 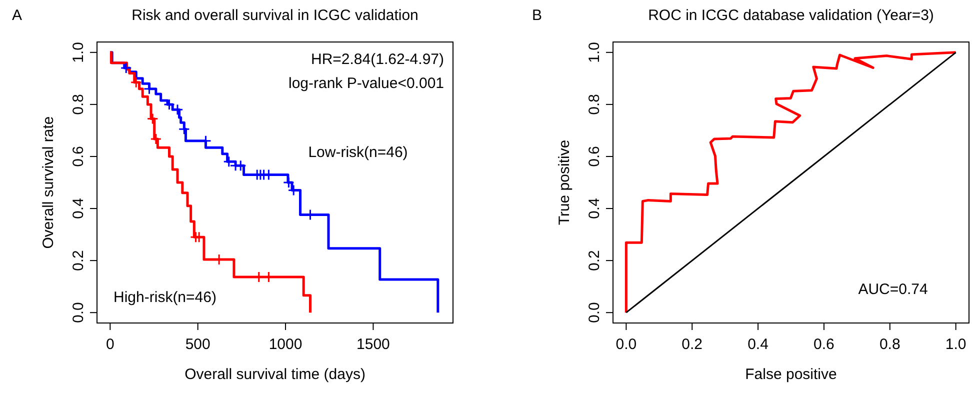 What do you see at coordinates (358, 152) in the screenshot?
I see `annotation: Low-risk(n=46)` at bounding box center [358, 152].